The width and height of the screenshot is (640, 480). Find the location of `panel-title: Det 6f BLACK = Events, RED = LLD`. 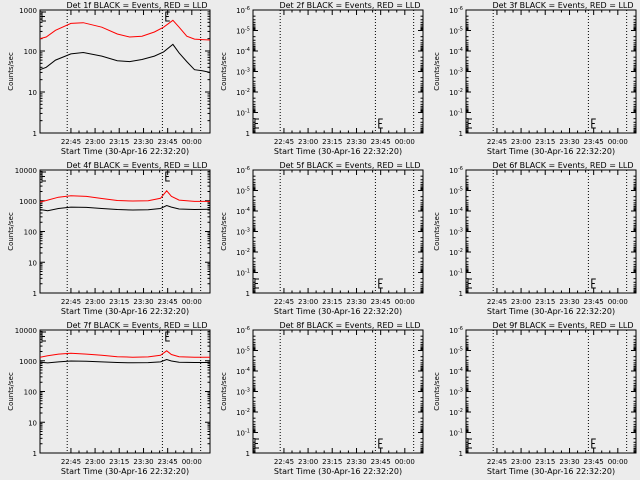

panel-title: Det 6f BLACK = Events, RED = LLD is located at coordinates (562, 165).